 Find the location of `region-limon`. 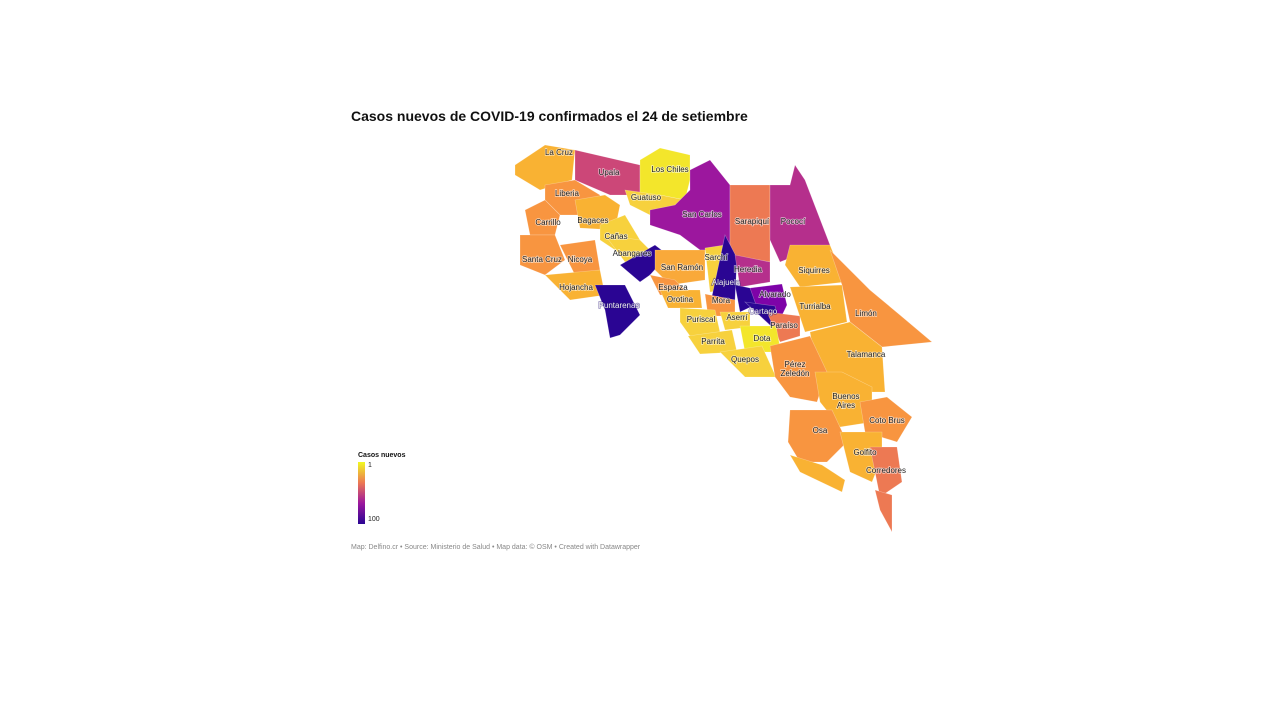

region-limon is located at coordinates (881, 298).